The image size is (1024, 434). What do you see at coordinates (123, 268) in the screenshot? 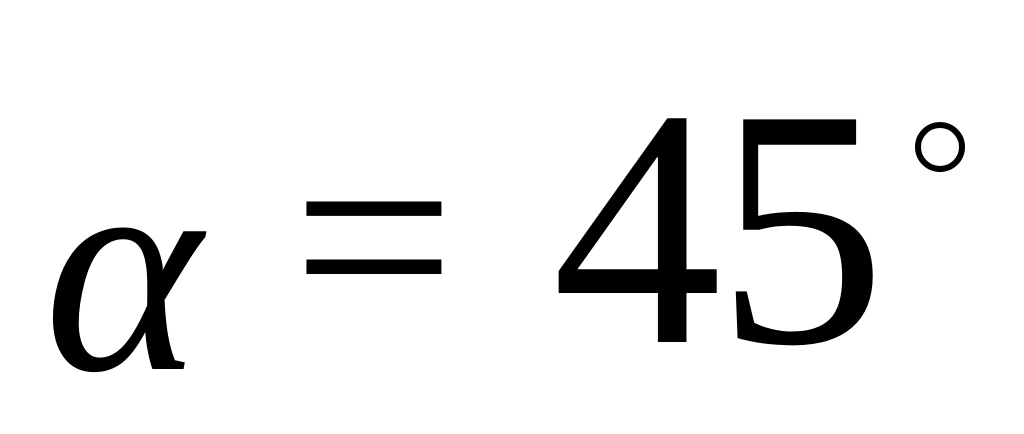
I see `variable-alpha: α` at bounding box center [123, 268].